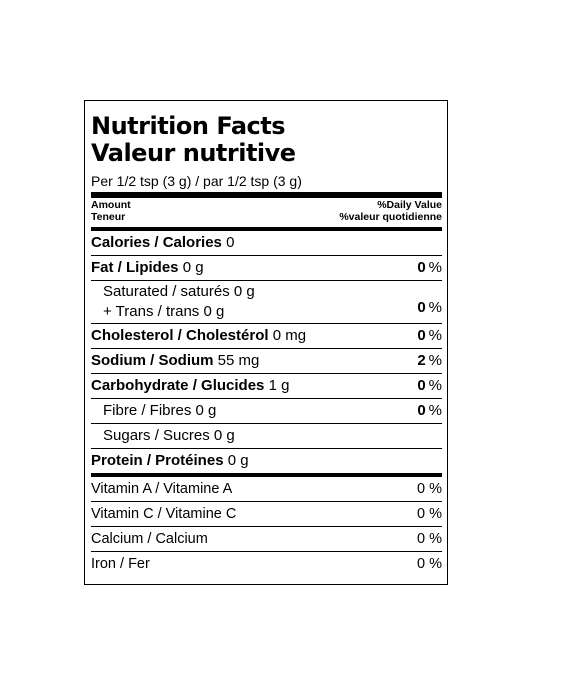 This screenshot has height=700, width=561. What do you see at coordinates (266, 229) in the screenshot?
I see `medium-divider` at bounding box center [266, 229].